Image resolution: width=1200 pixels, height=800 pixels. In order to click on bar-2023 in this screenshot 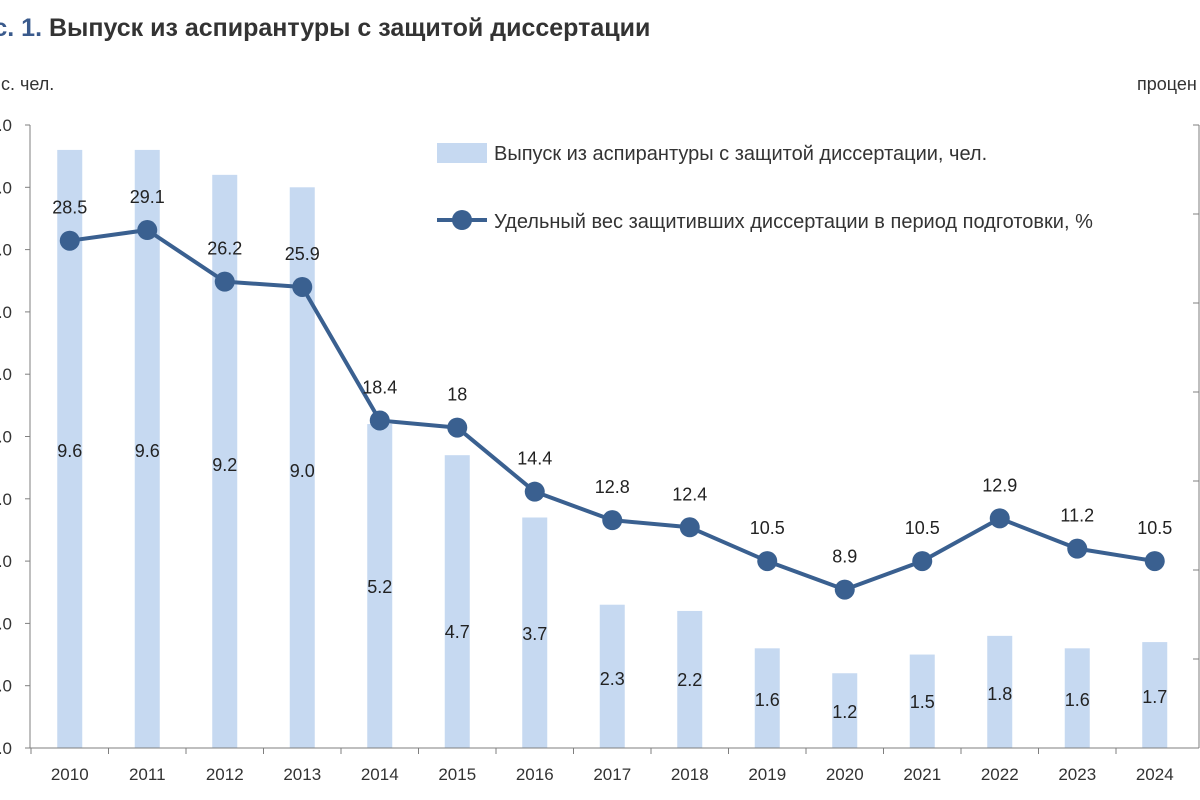, I will do `click(1077, 698)`.